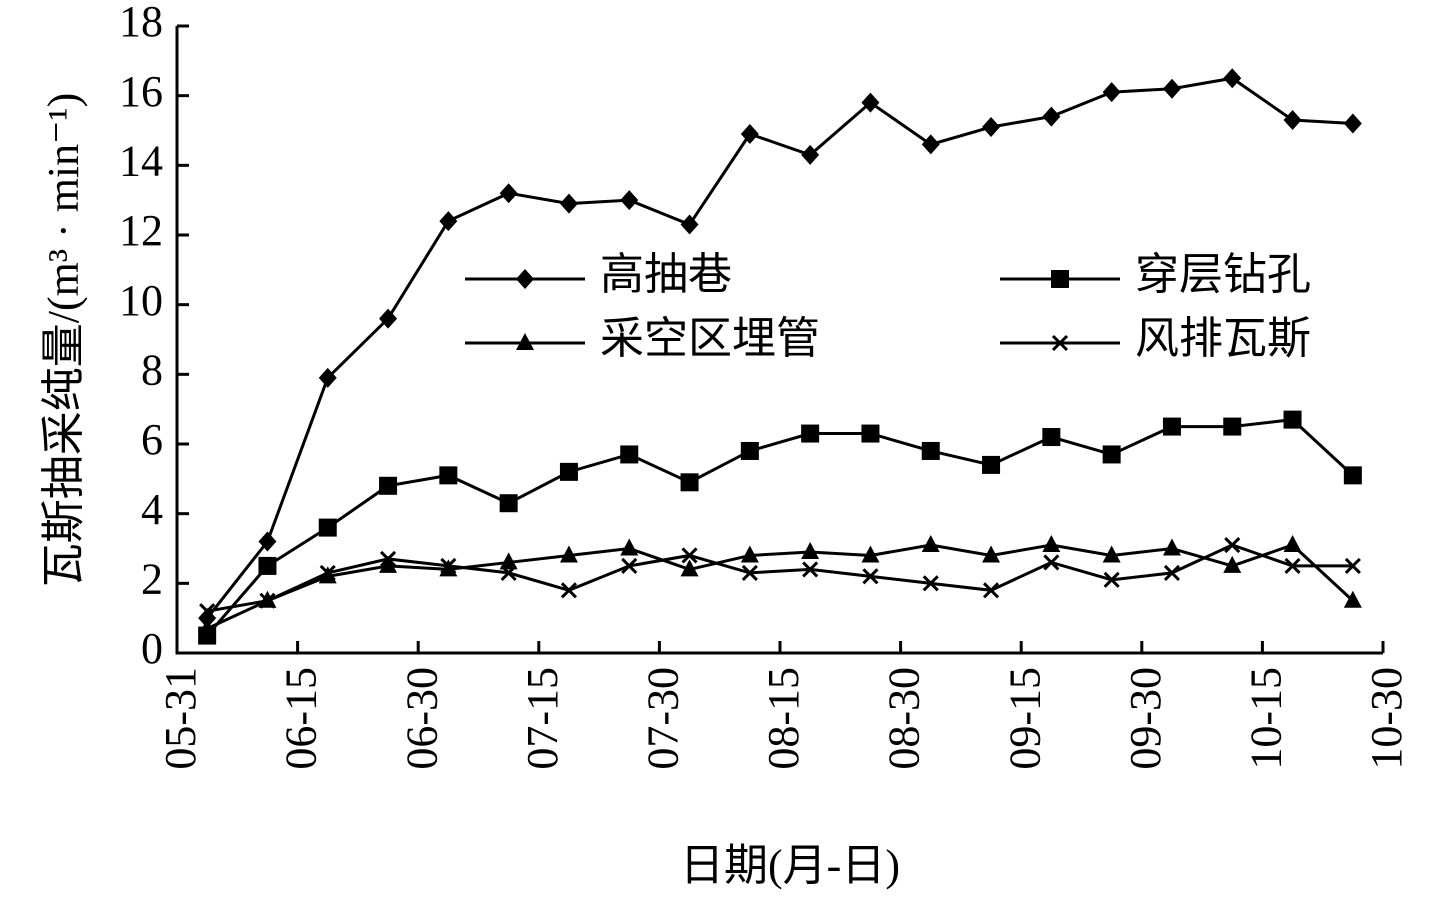 The image size is (1431, 916). What do you see at coordinates (152, 439) in the screenshot?
I see `y-tick-label: 6` at bounding box center [152, 439].